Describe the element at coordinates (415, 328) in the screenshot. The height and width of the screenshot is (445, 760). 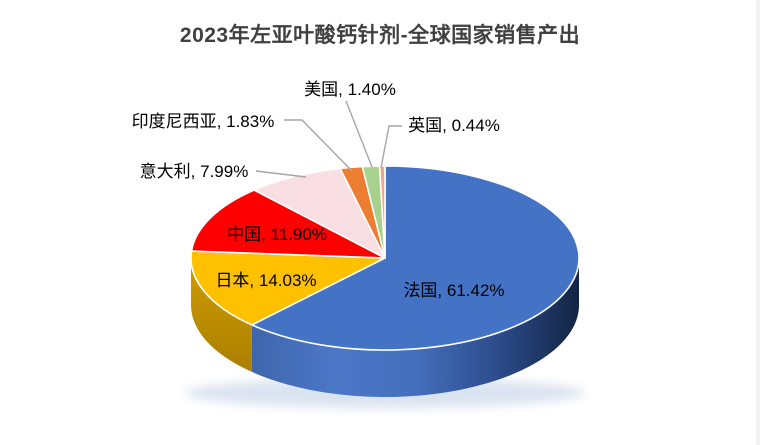
I see `pie-side-france` at that location.